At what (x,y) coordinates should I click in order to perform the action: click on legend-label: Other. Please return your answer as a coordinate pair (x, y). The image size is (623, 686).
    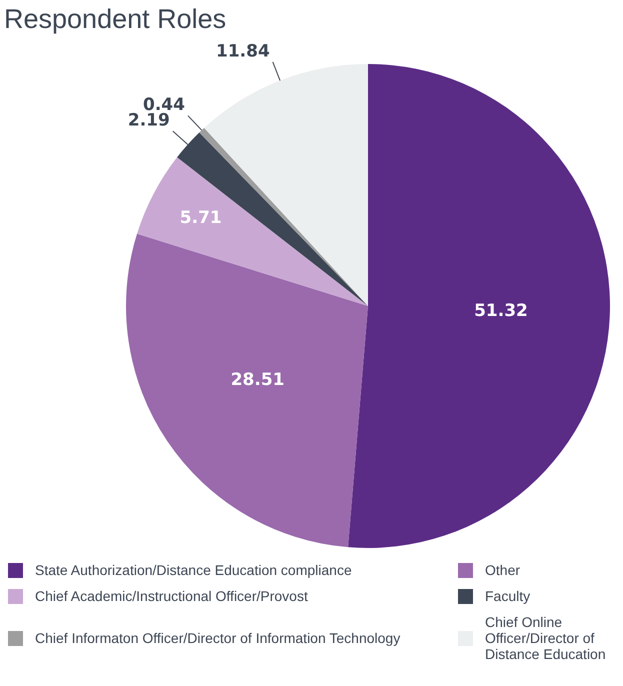
    Looking at the image, I should click on (502, 570).